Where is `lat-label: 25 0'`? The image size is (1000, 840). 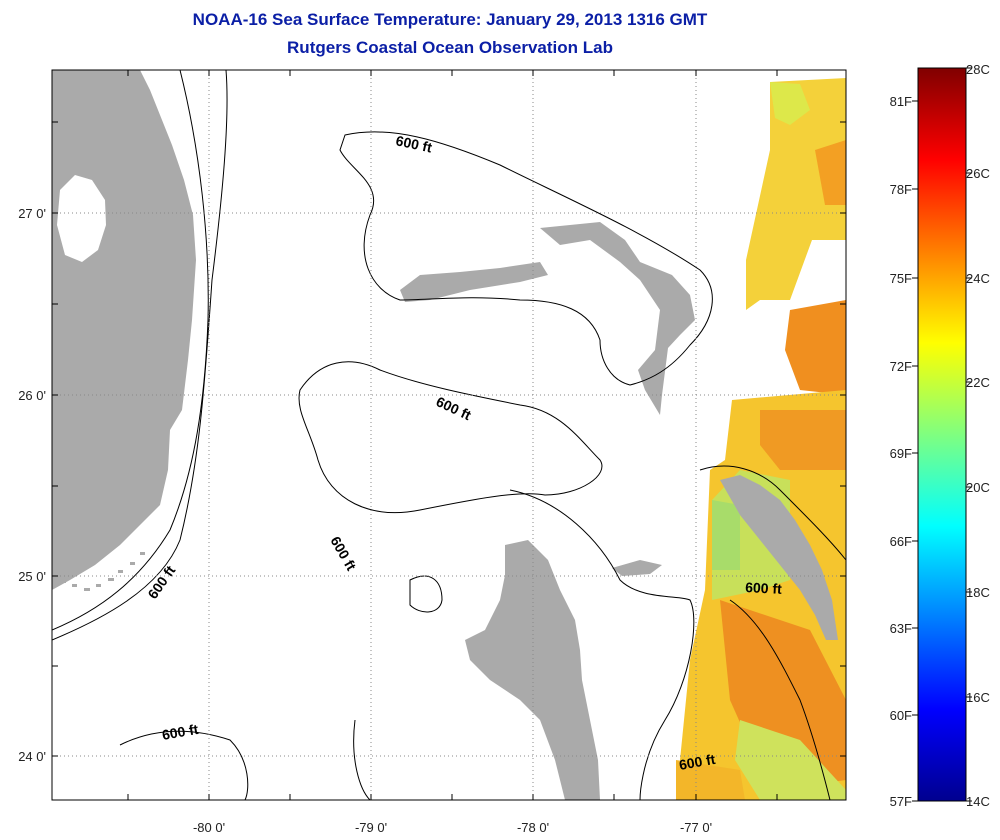 lat-label: 25 0' is located at coordinates (32, 576).